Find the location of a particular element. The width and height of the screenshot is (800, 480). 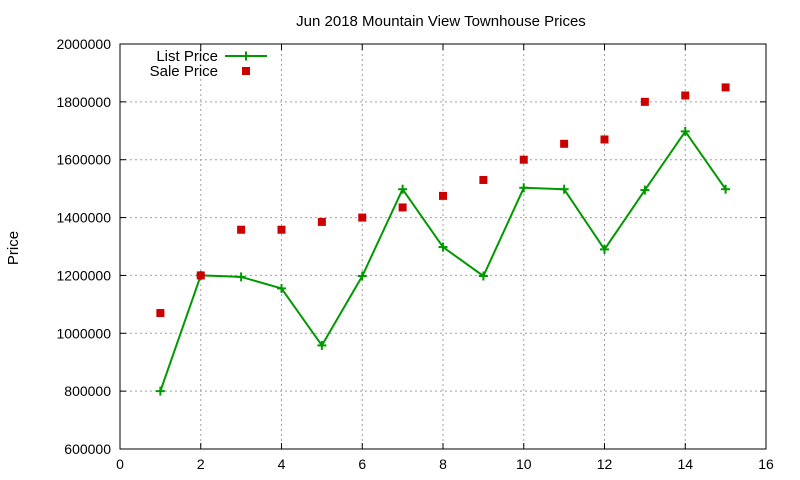

y-axis-label: Price is located at coordinates (13, 248).